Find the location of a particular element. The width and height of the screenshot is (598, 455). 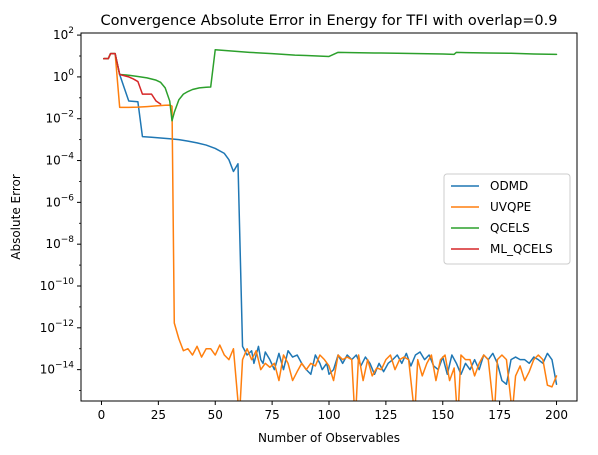

y-tick-label: 10⁻¹² is located at coordinates (57, 327).